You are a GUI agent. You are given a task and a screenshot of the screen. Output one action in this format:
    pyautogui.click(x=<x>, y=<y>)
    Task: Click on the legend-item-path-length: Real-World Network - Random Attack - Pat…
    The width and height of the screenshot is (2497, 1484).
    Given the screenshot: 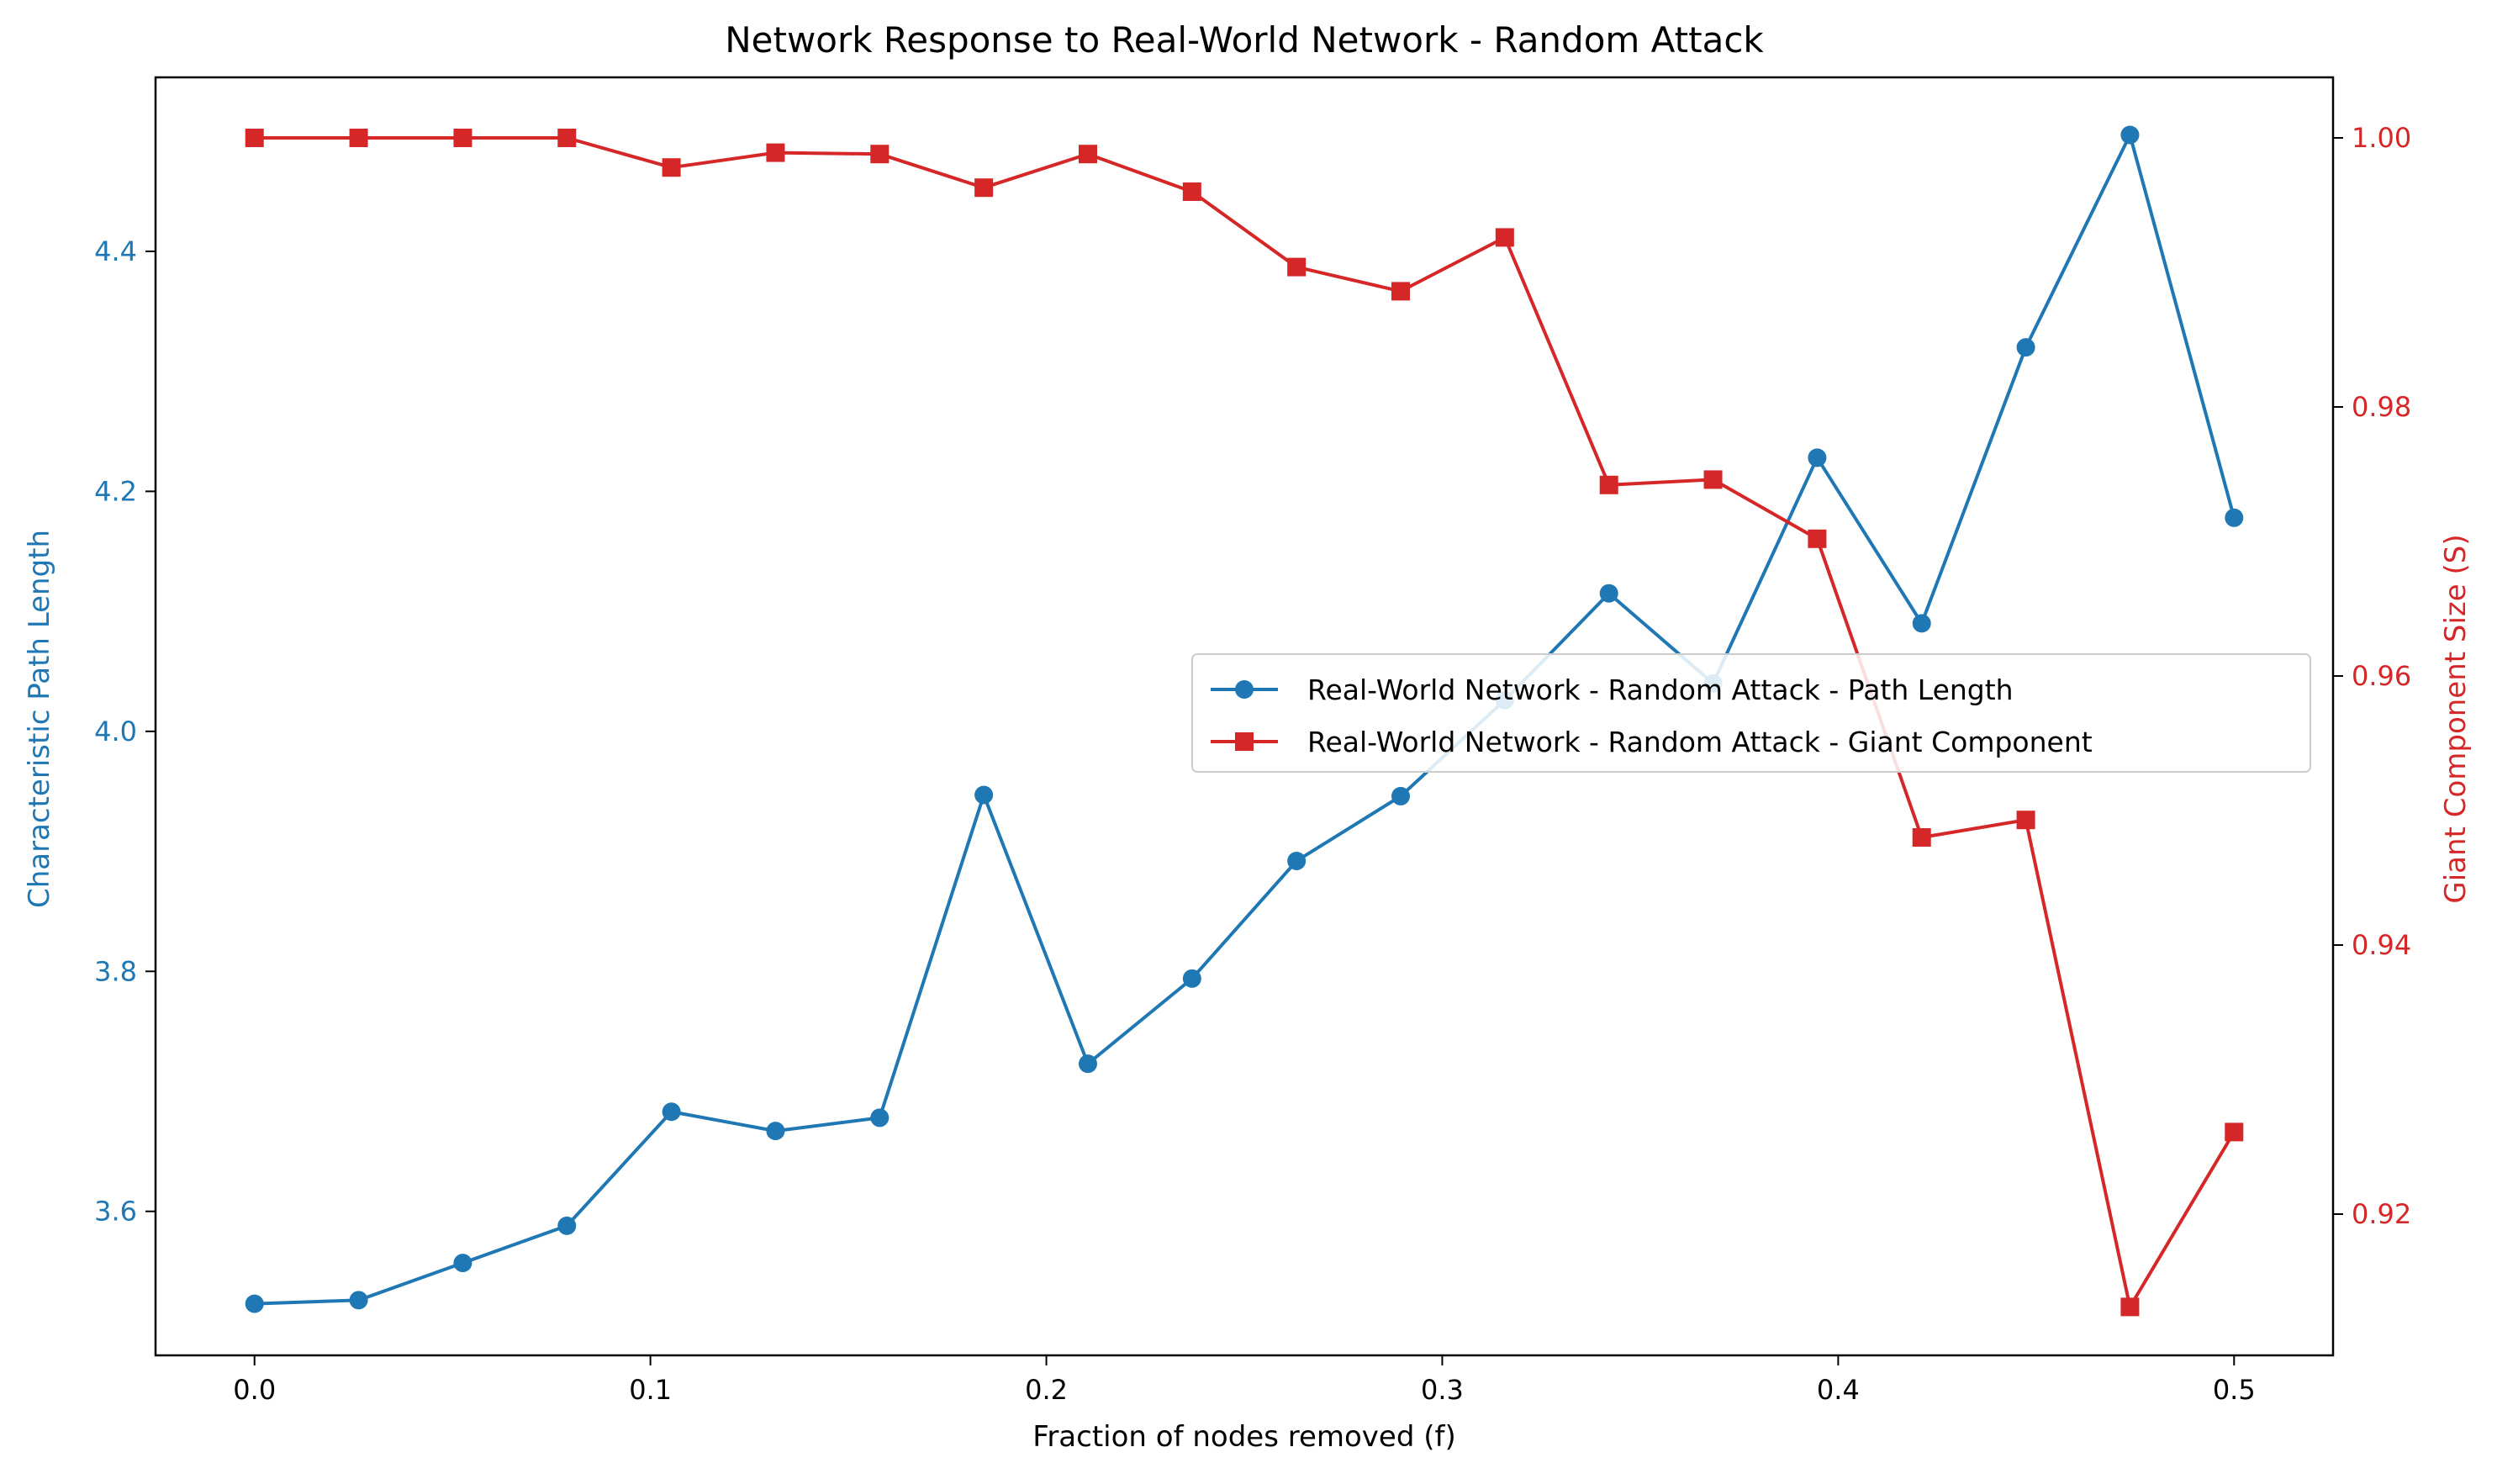 What is the action you would take?
    pyautogui.click(x=1612, y=689)
    